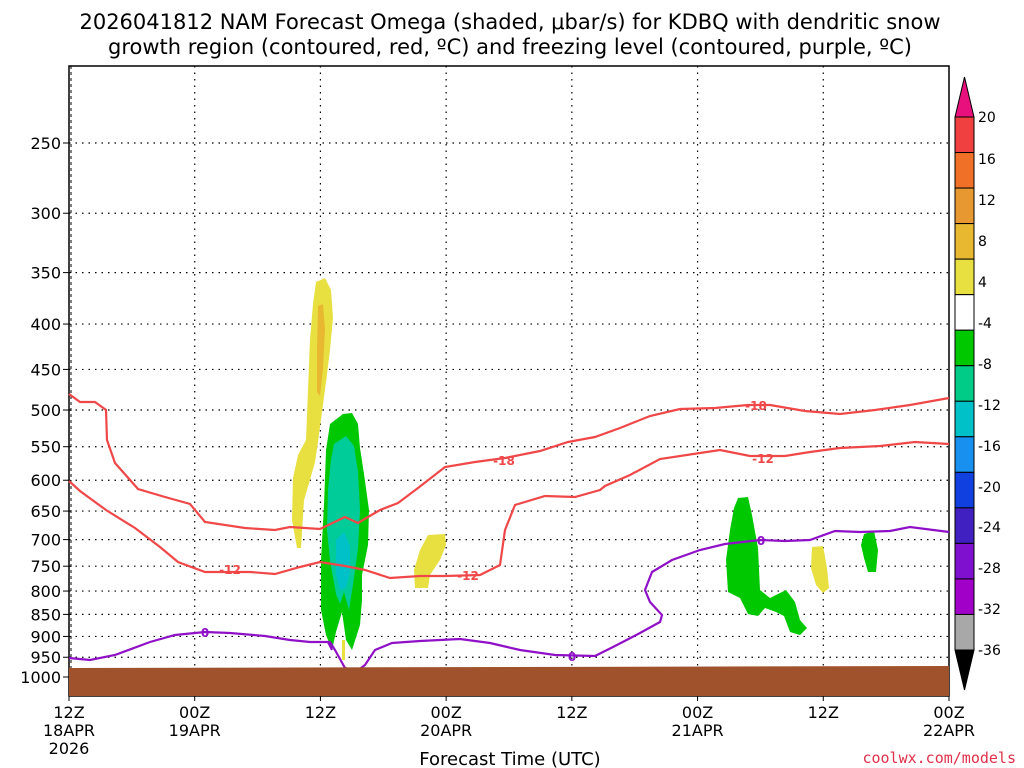  Describe the element at coordinates (430, 561) in the screenshot. I see `omega-area-yellow-mid` at that location.